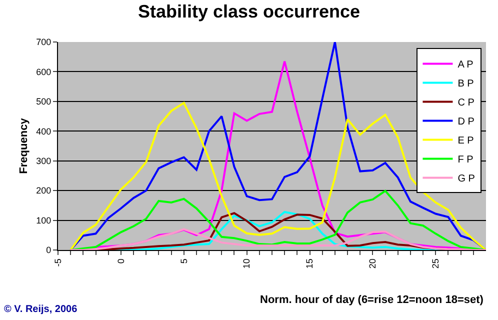 Image resolution: width=498 pixels, height=320 pixels. What do you see at coordinates (373, 263) in the screenshot?
I see `x-tick-label: 20` at bounding box center [373, 263].